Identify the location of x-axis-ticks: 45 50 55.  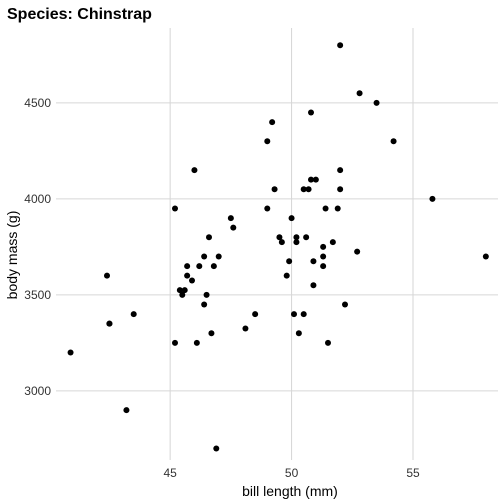
(291, 473).